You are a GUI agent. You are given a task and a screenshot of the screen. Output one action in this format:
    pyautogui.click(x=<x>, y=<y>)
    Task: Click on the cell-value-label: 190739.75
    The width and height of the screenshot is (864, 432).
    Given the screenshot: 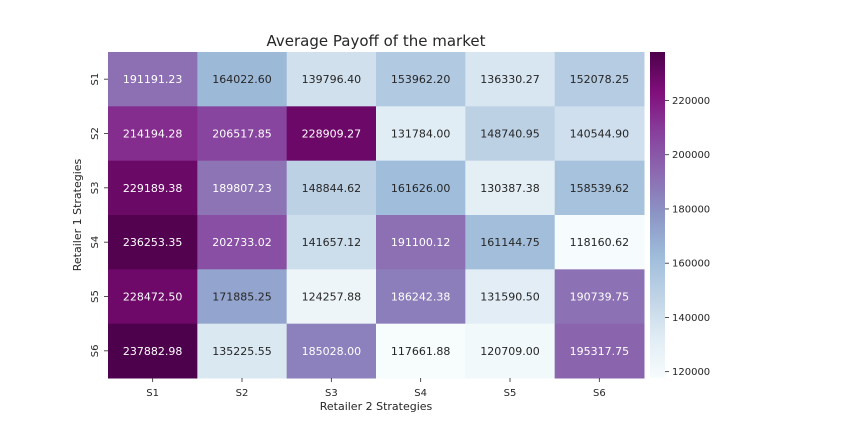 What is the action you would take?
    pyautogui.click(x=600, y=297)
    